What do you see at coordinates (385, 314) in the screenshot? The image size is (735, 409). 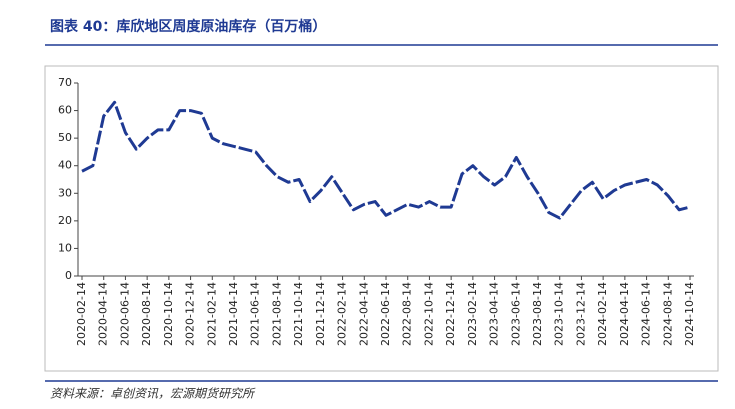 I see `x-tick-label: 2022-06-14` at bounding box center [385, 314].